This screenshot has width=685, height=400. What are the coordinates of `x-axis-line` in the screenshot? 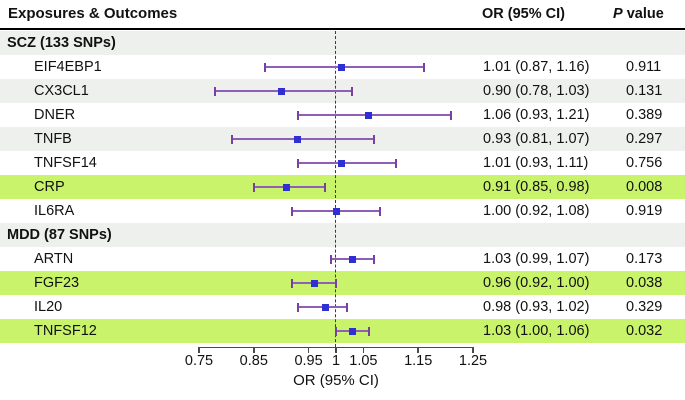 It's located at (336, 347).